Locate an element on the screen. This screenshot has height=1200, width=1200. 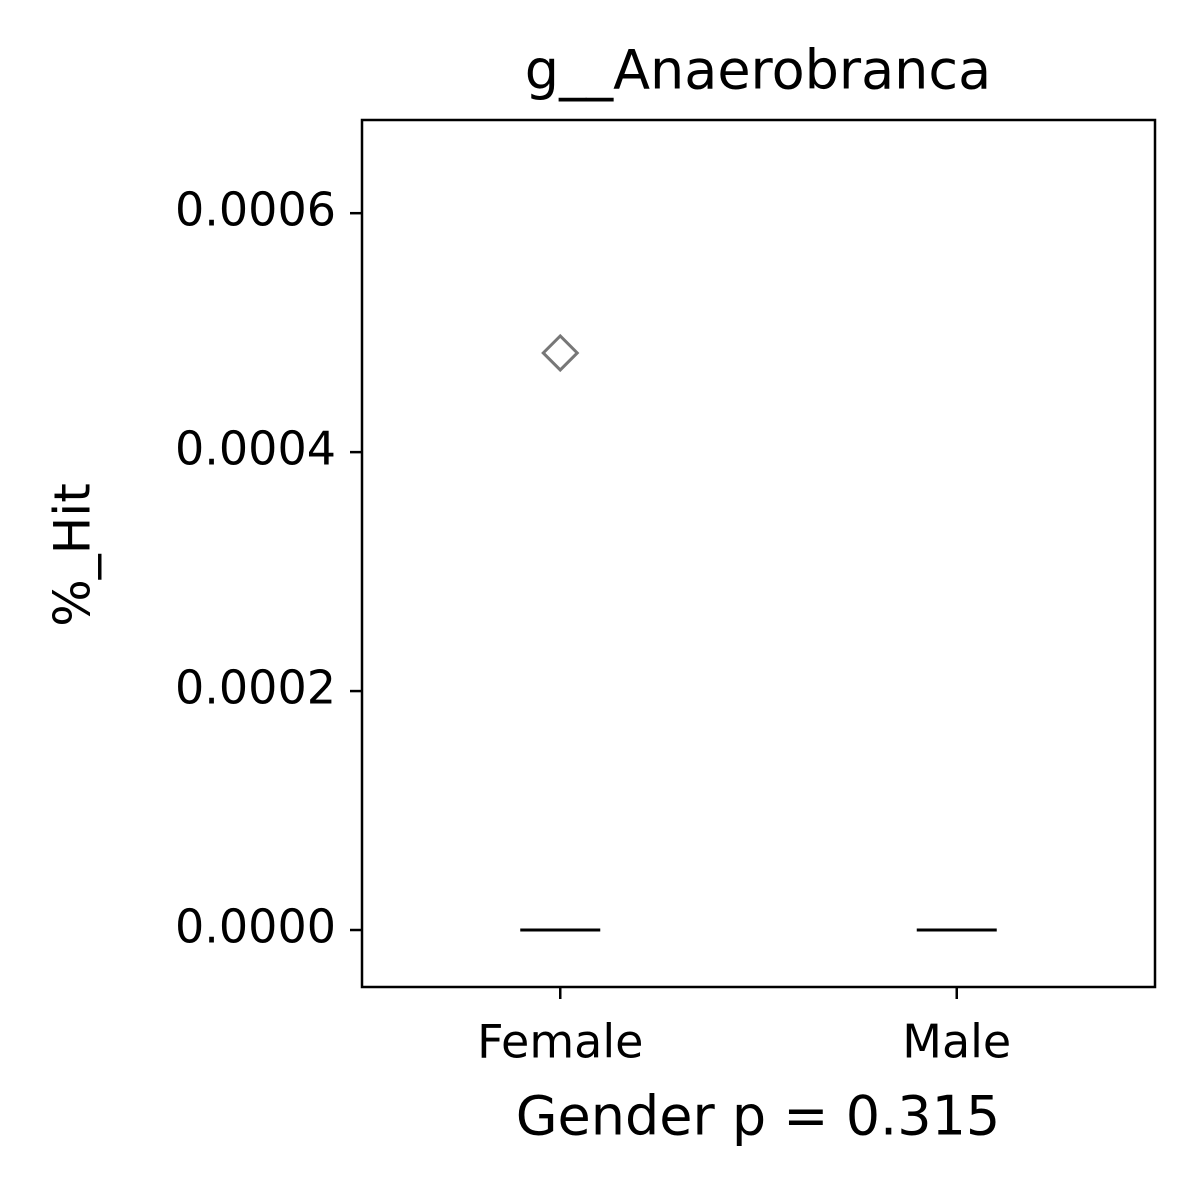
y-axis-label: %_Hit is located at coordinates (73, 555).